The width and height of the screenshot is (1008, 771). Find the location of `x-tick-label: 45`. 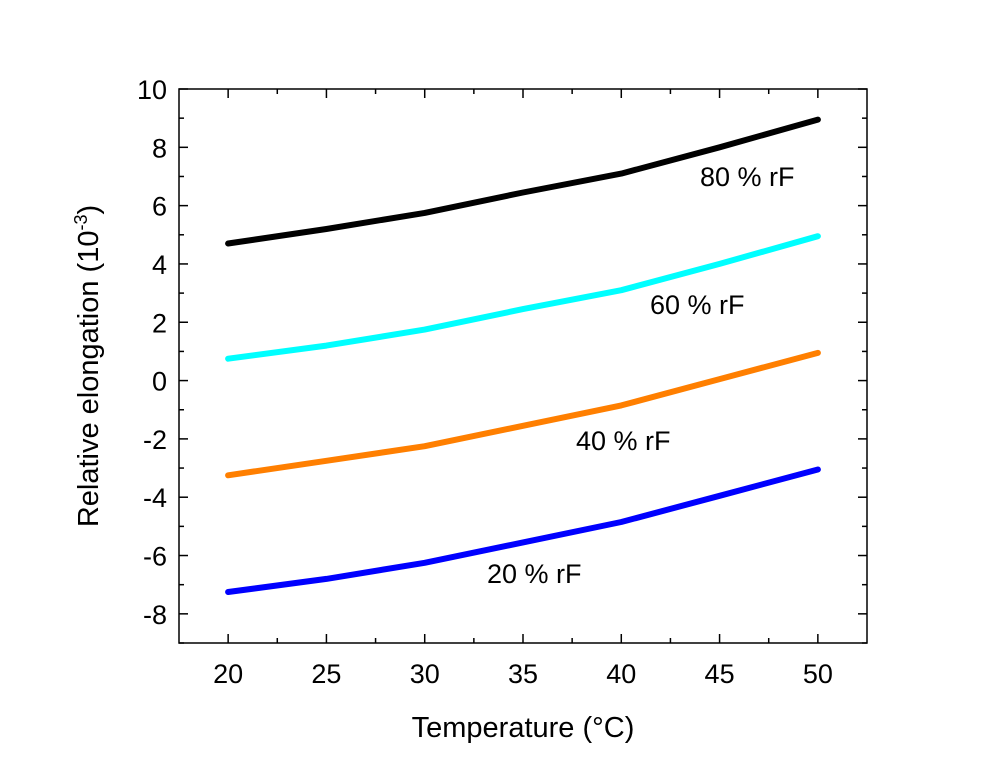

x-tick-label: 45 is located at coordinates (720, 674).